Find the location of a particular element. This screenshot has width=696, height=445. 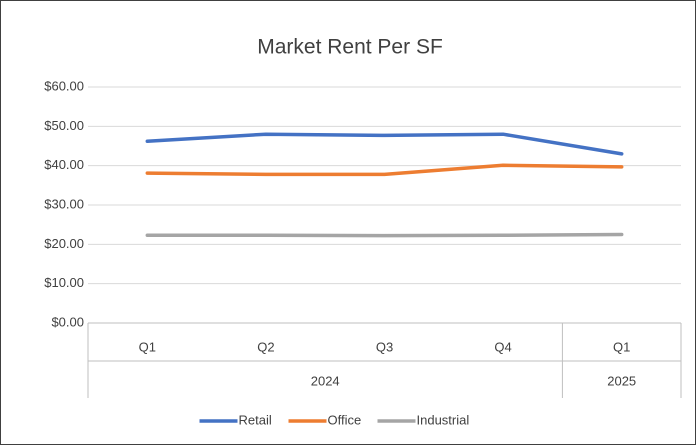

y-tick-label: $60.00 is located at coordinates (64, 85).